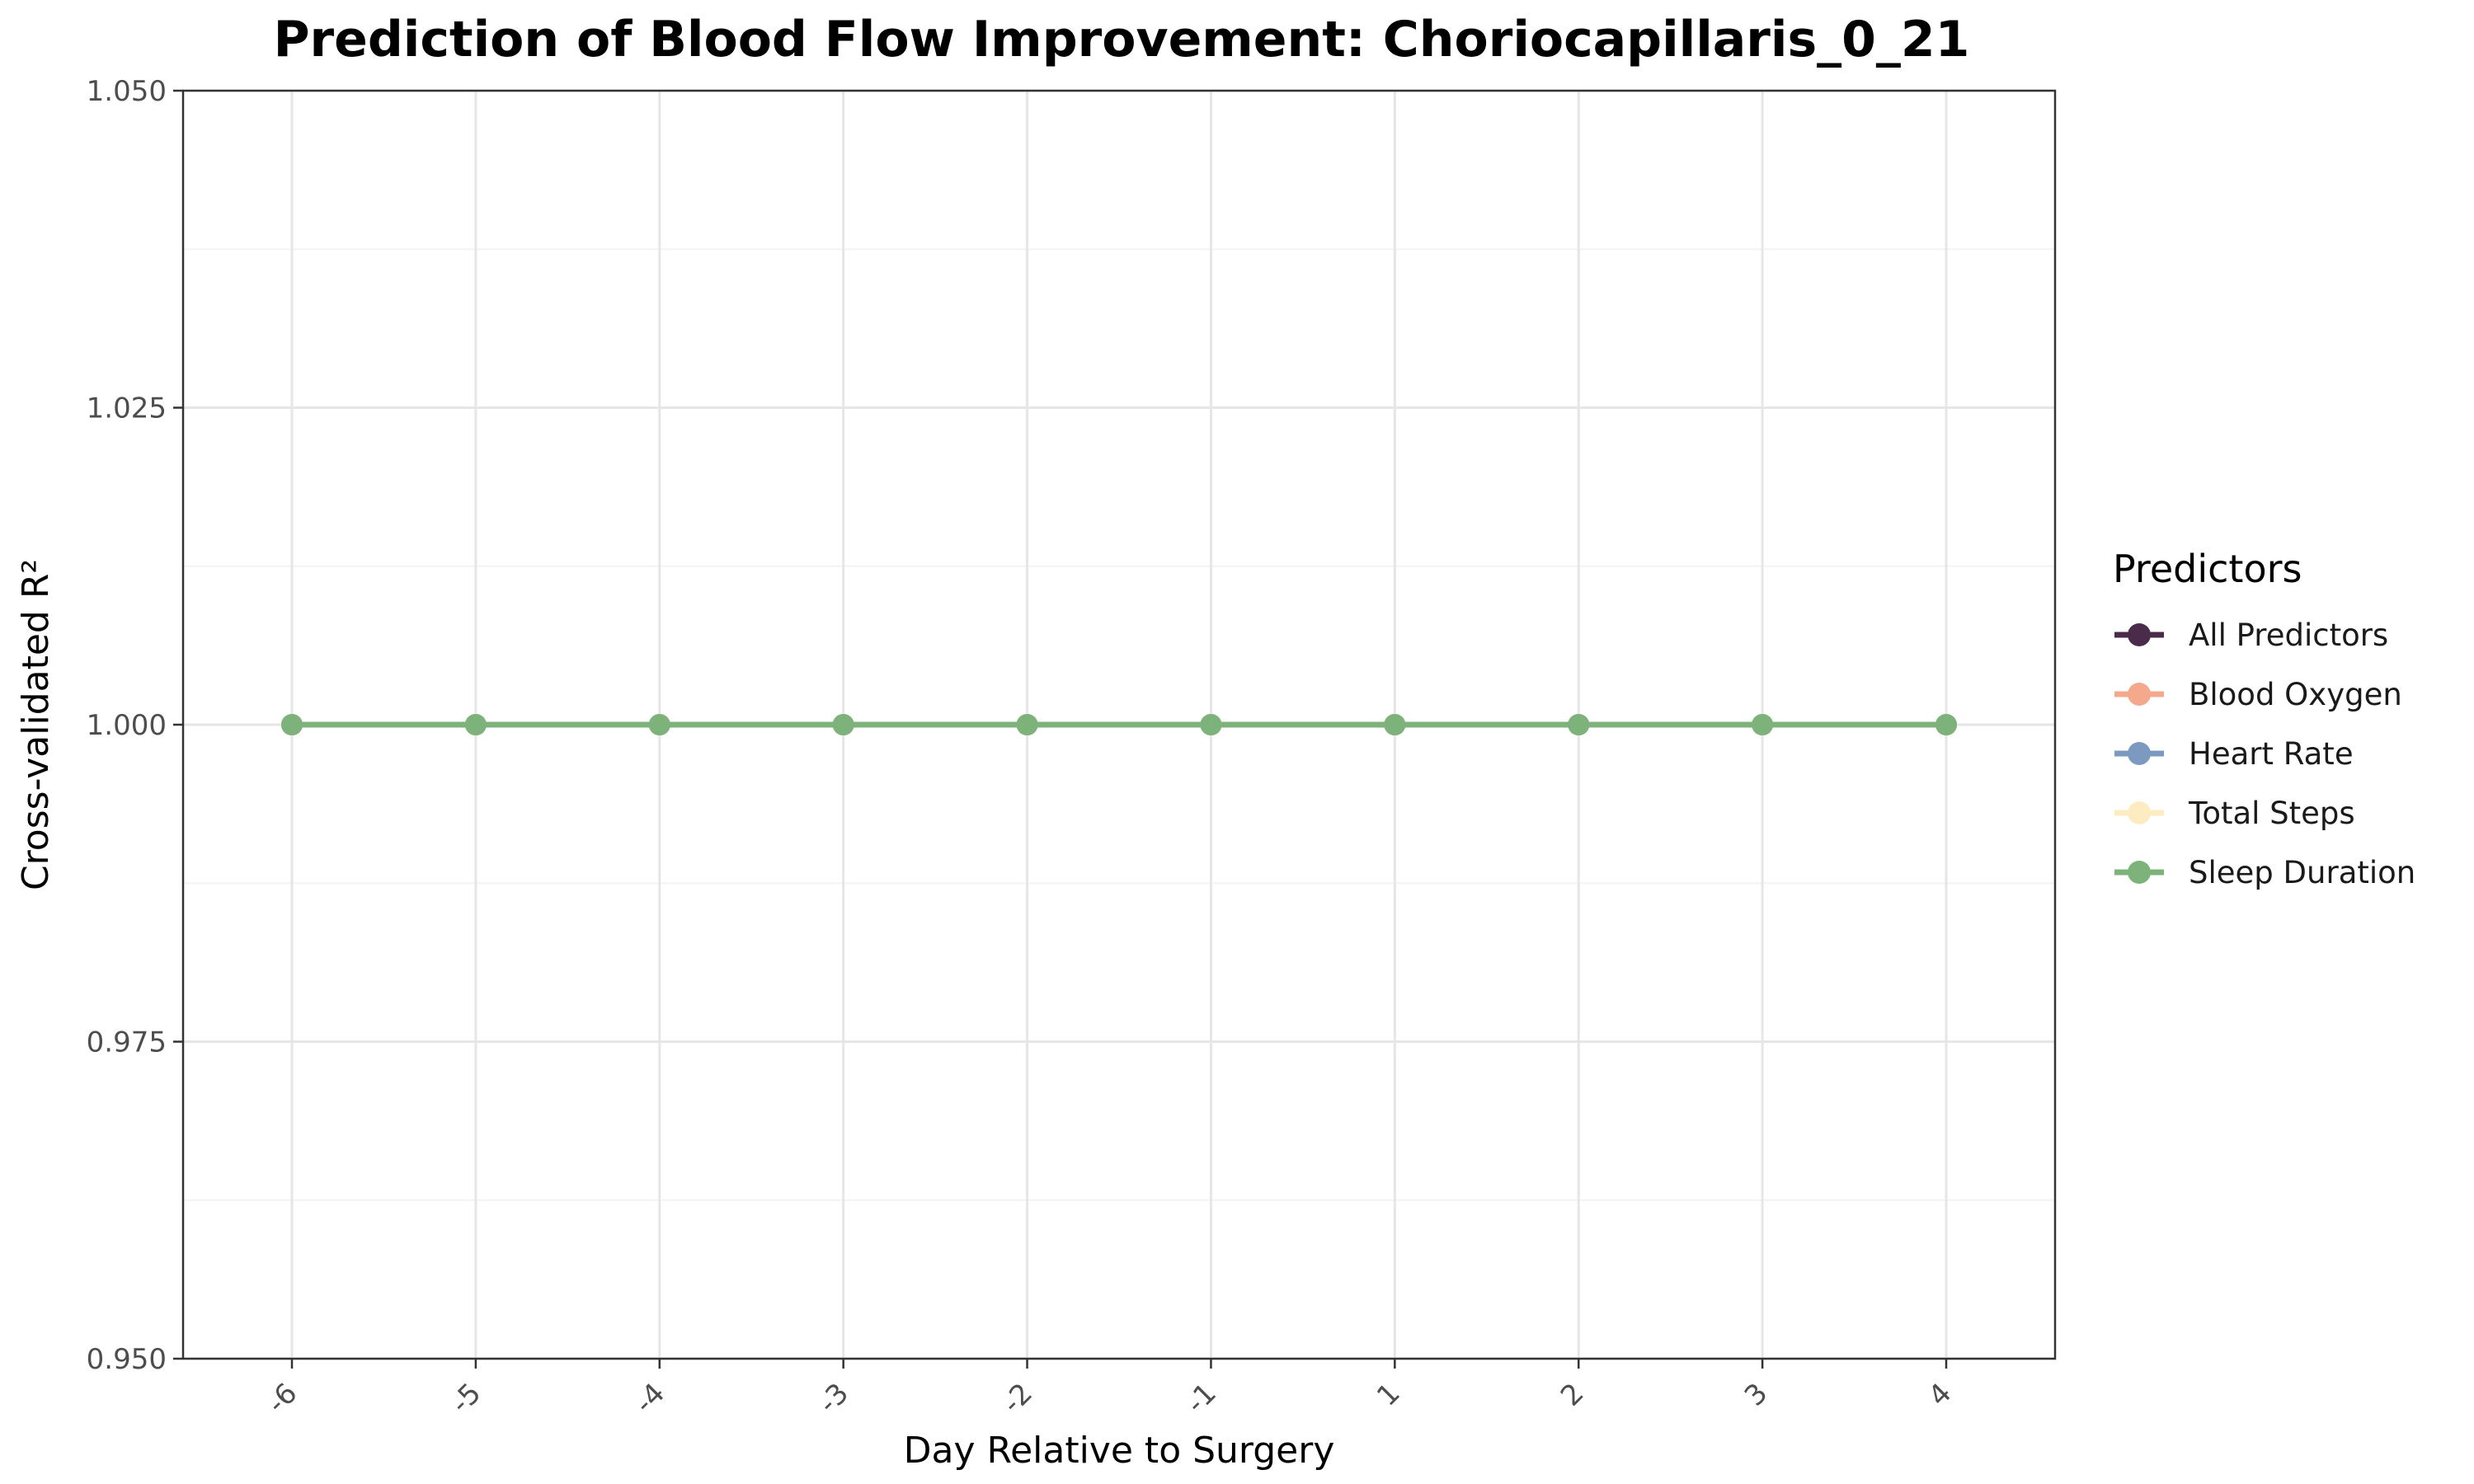  Describe the element at coordinates (2207, 569) in the screenshot. I see `legend-title: Predictors` at that location.